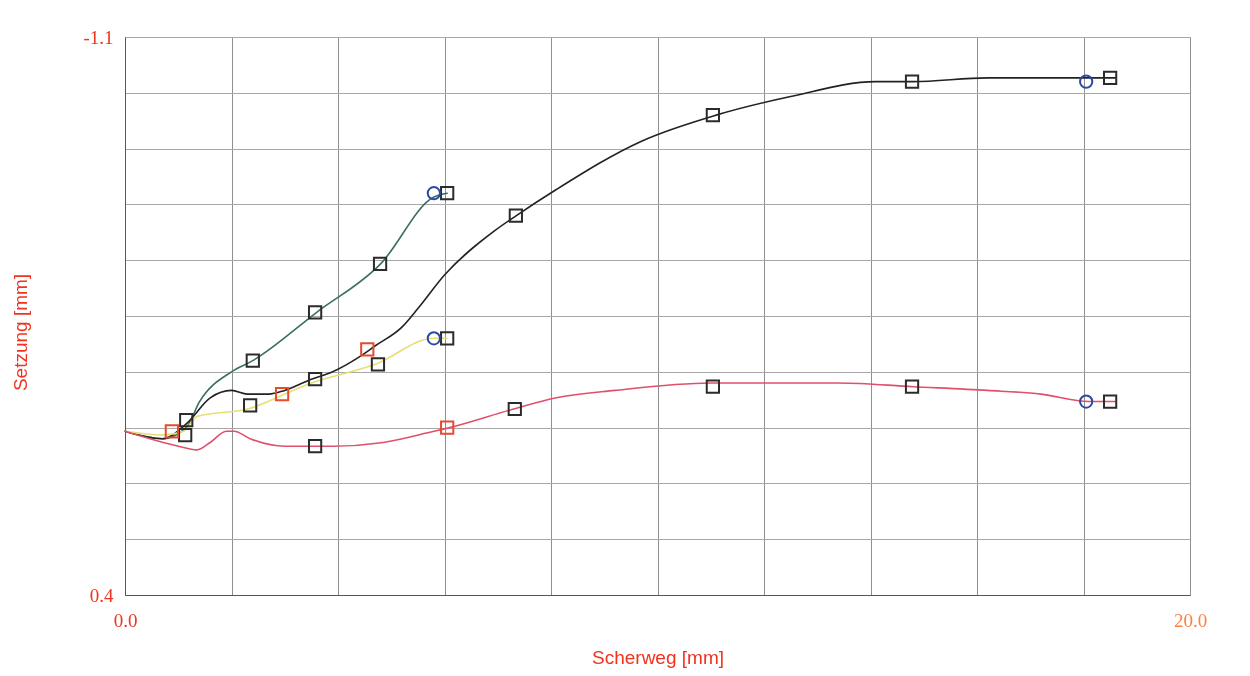  I want to click on x-axis-title: Scherweg [mm], so click(658, 657).